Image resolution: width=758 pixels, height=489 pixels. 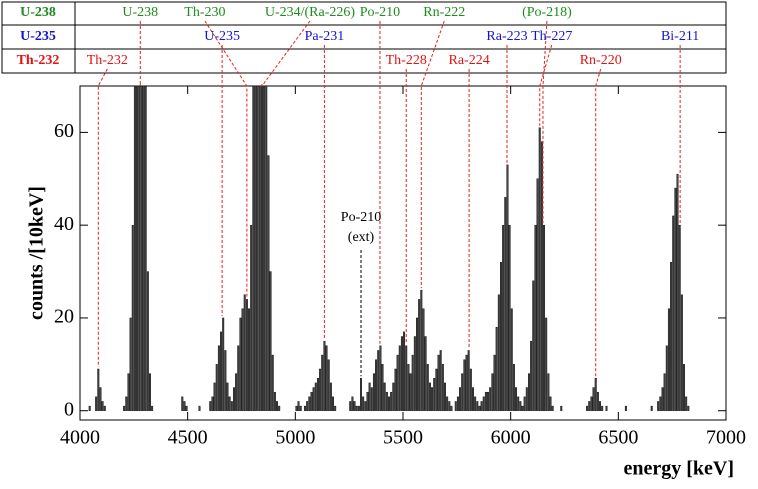 I want to click on x-tick-label: 5000, so click(x=295, y=438).